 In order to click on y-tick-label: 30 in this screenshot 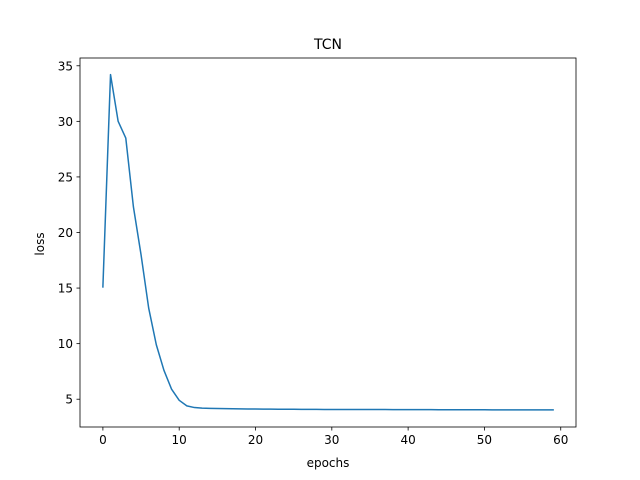, I will do `click(65, 122)`.